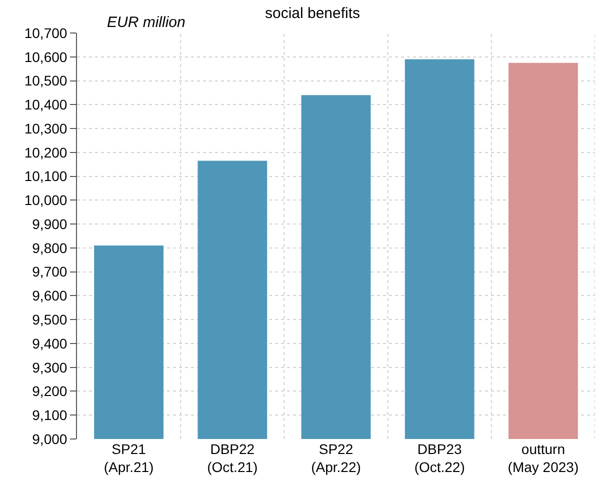  I want to click on y-tick-label: 10,000, so click(46, 200).